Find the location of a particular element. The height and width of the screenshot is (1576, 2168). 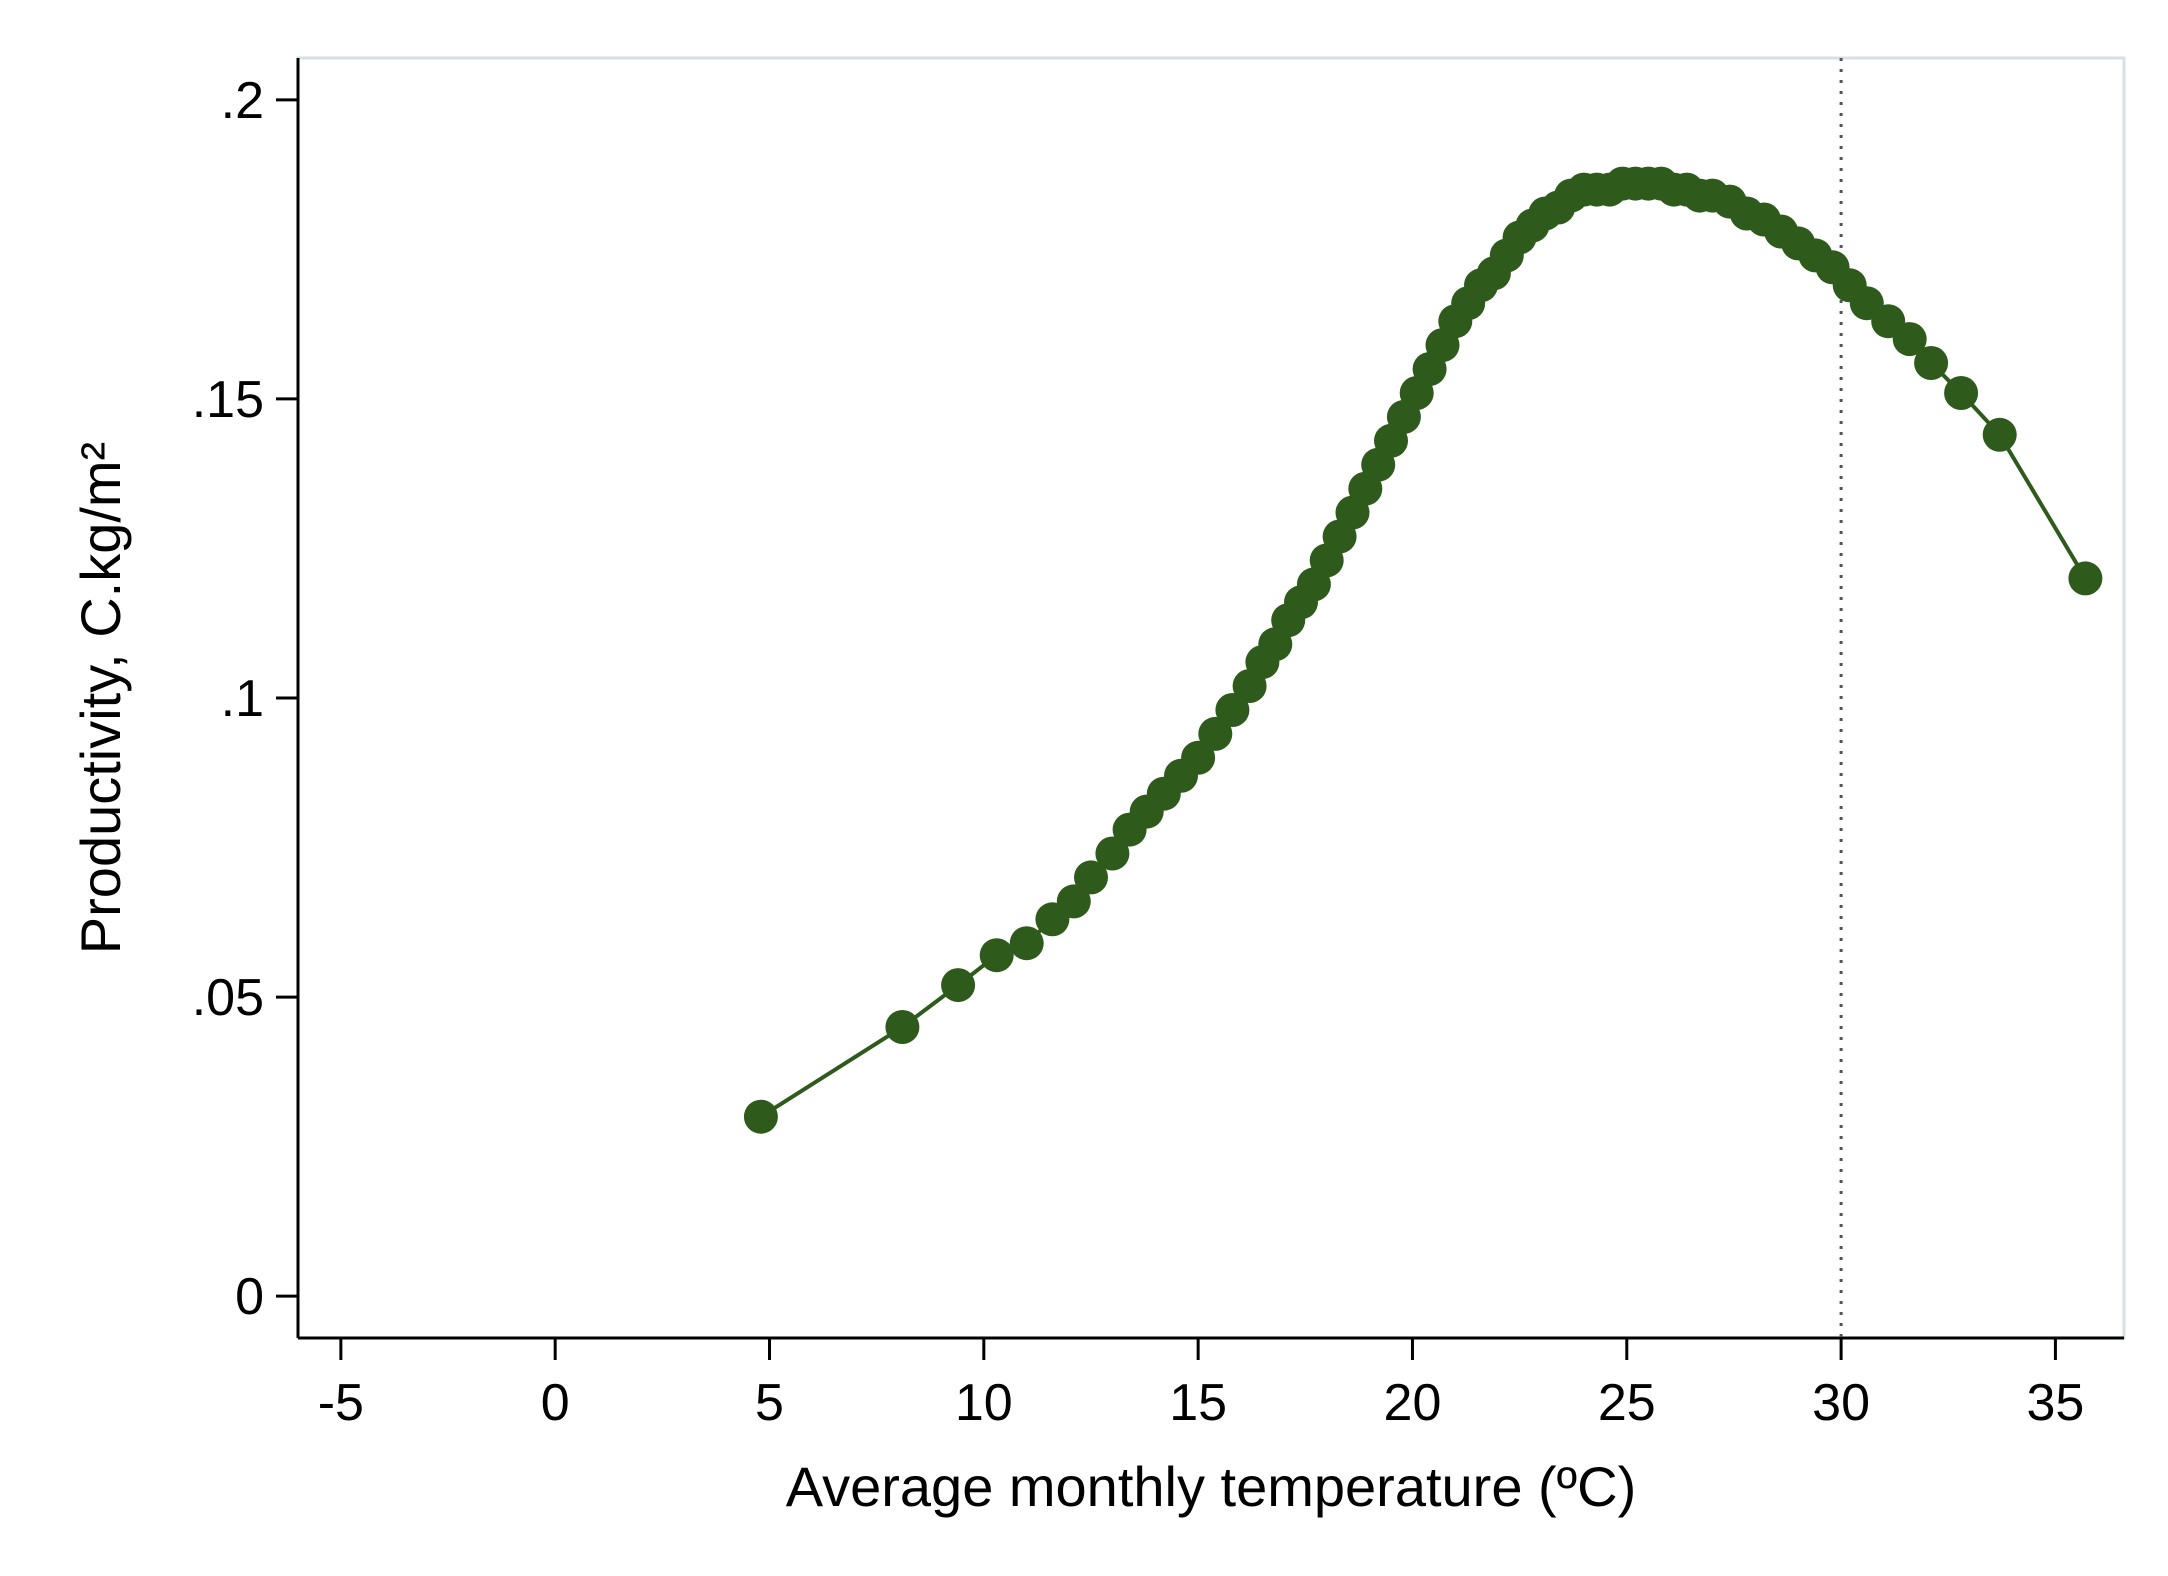

y-tick-label: 0 is located at coordinates (249, 1297).